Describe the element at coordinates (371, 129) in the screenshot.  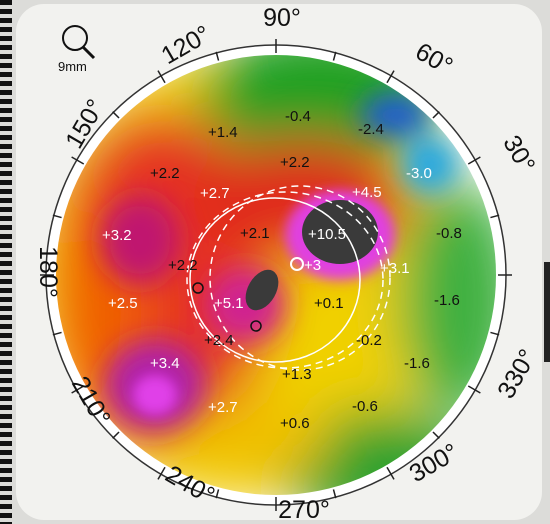
I see `value-label: -2.4` at that location.